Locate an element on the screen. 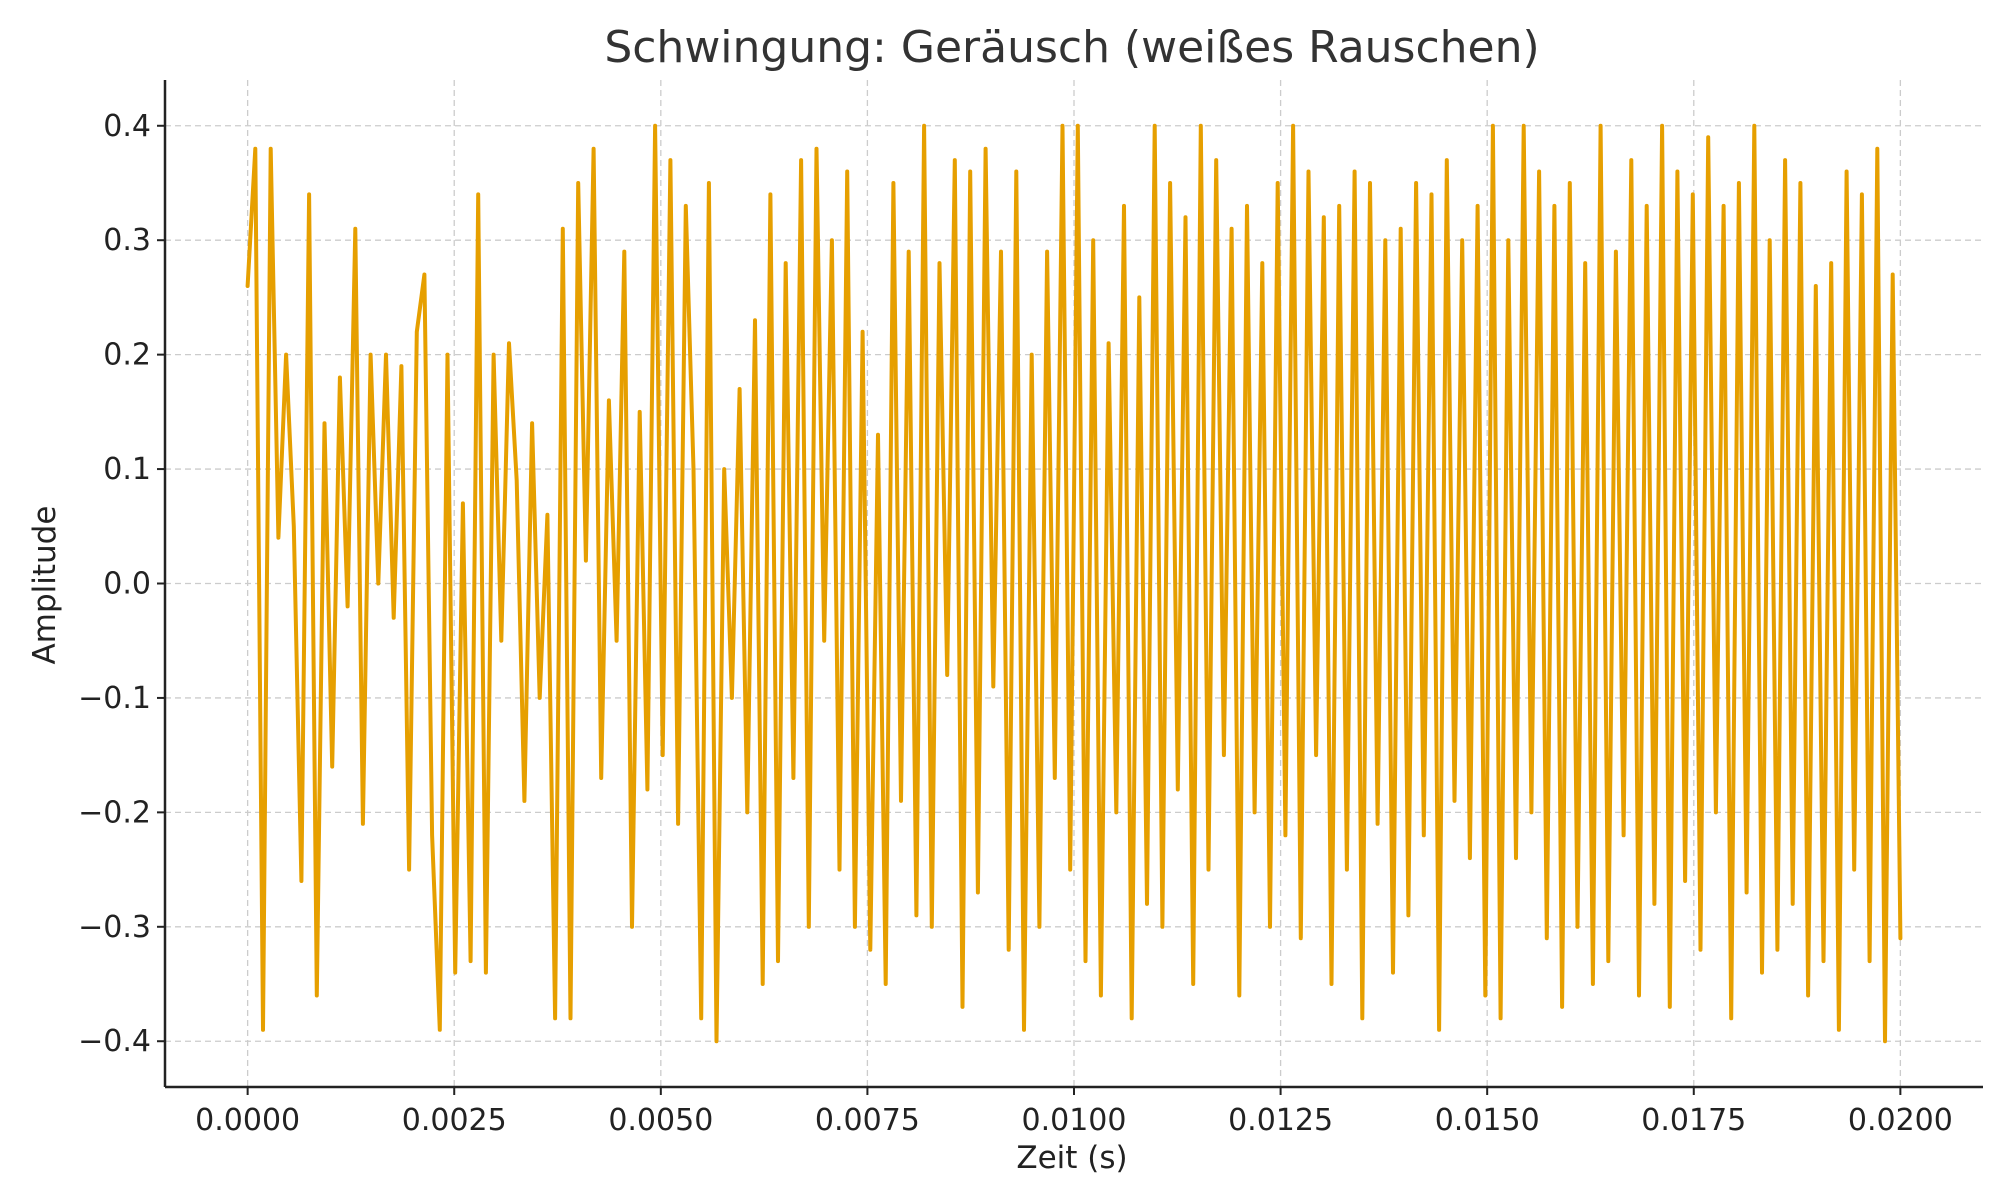 This screenshot has width=2000, height=1200. y-tick-label: 0.3 is located at coordinates (127, 240).